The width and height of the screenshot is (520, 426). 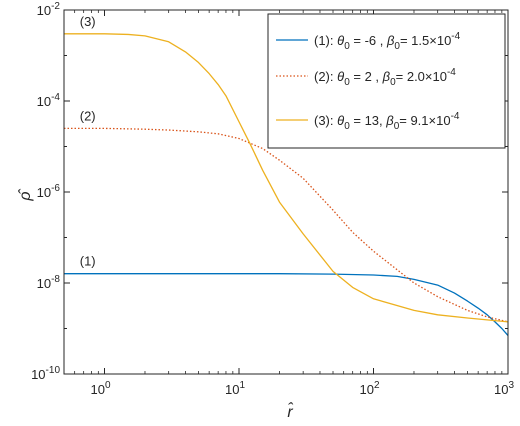 I want to click on legend-beta-value: = 1.5×10, so click(x=425, y=40).